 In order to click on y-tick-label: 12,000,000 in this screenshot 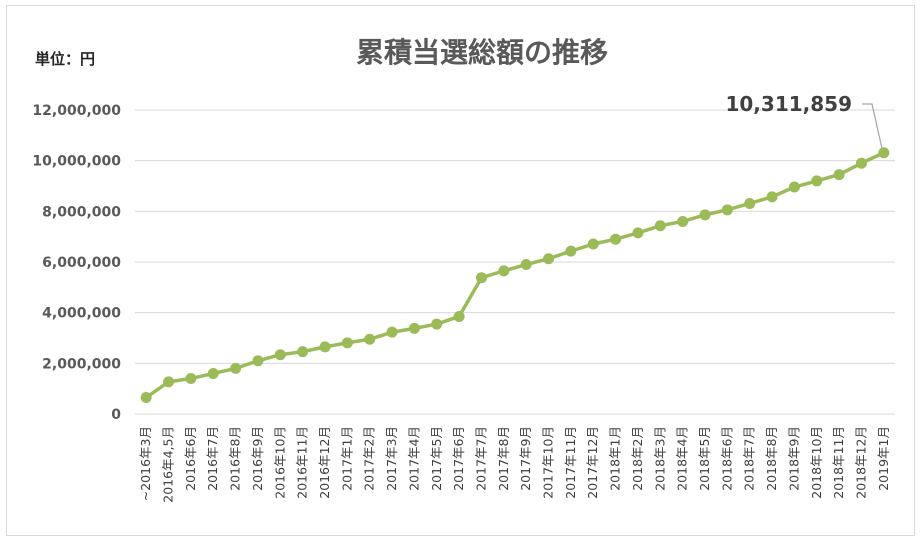, I will do `click(76, 111)`.